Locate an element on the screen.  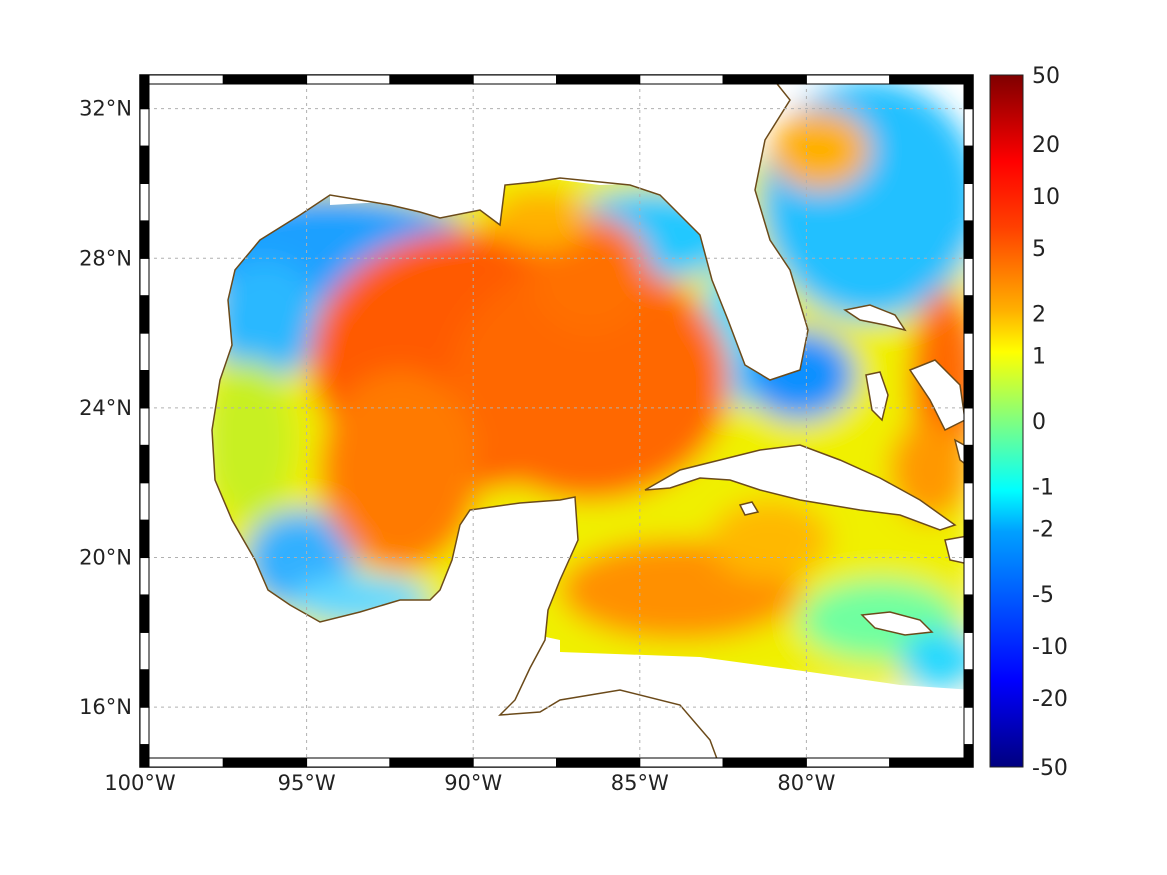
isla-juventud is located at coordinates (749, 508).